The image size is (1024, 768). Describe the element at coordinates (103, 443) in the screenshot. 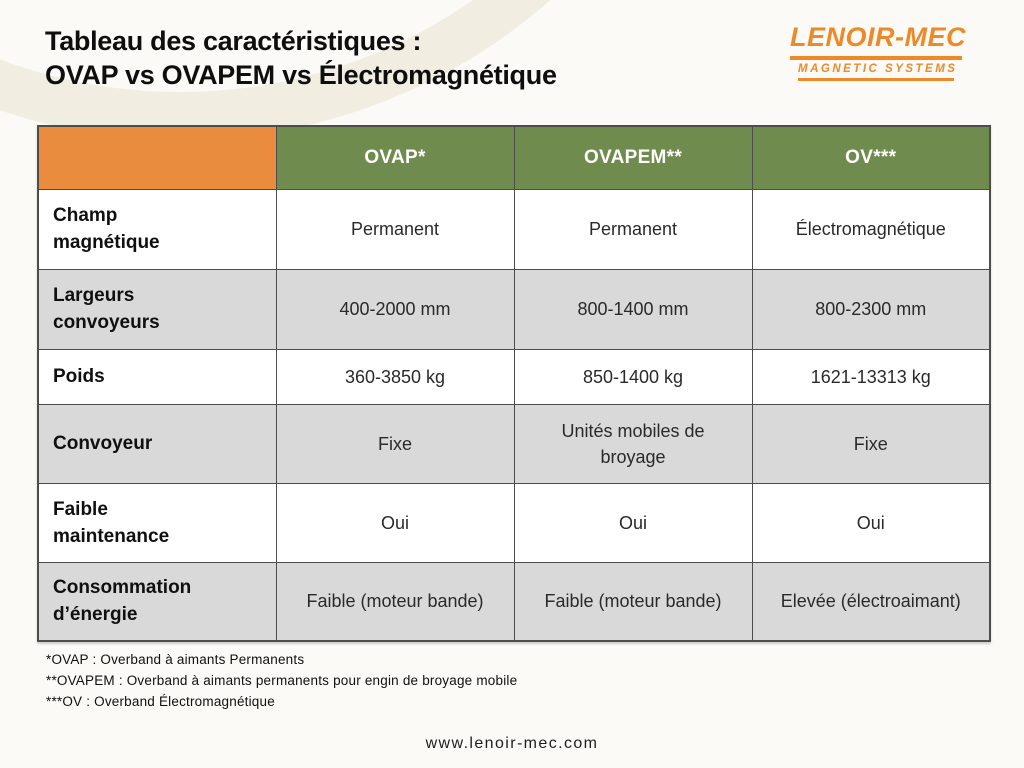

I see `row-label-convoyeur: Convoyeur` at that location.